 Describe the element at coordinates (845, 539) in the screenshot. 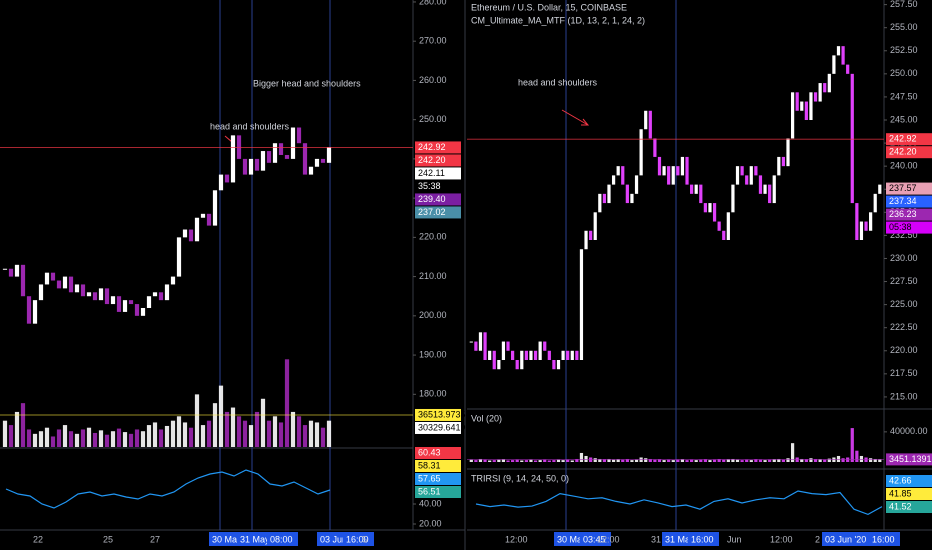

I see `x-tick-label: 03 Jun '20` at that location.